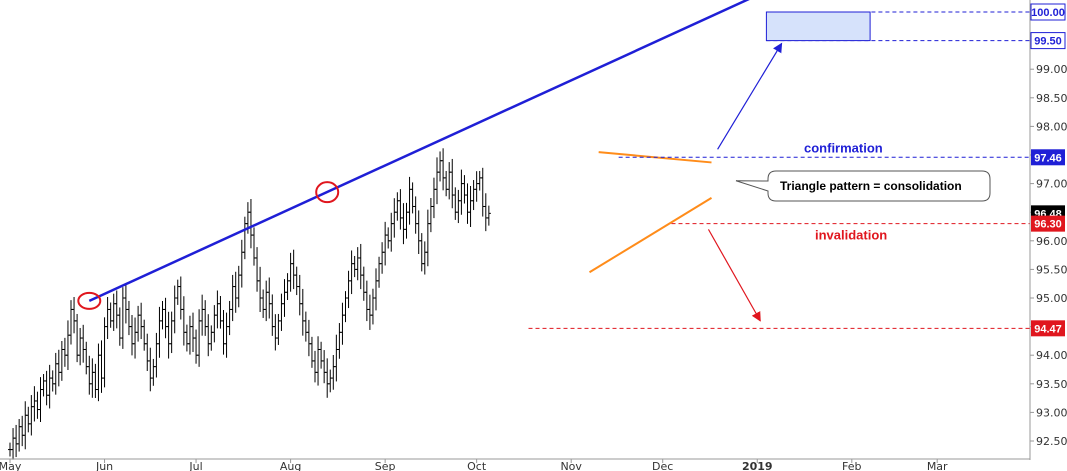 The height and width of the screenshot is (471, 1067). I want to click on x-tick-label: Feb, so click(851, 465).